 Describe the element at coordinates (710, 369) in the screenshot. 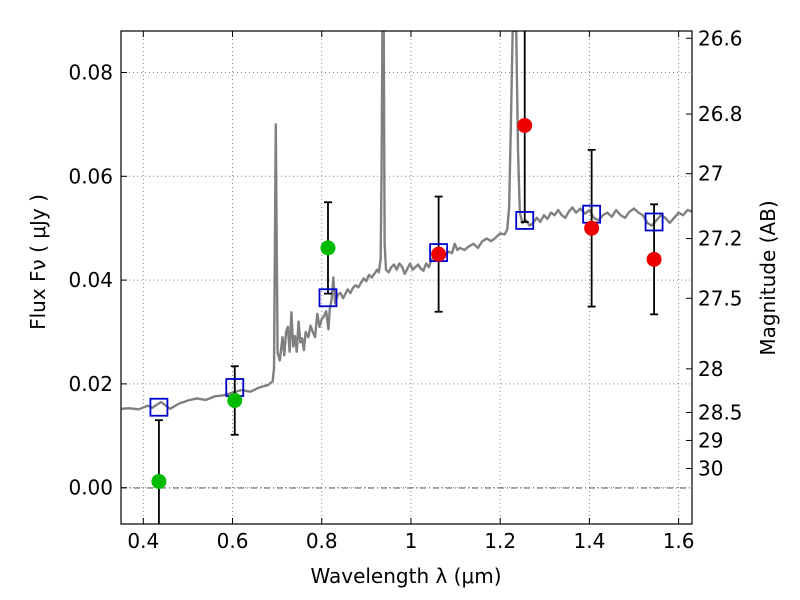

I see `magnitude-tick-label: 28` at that location.